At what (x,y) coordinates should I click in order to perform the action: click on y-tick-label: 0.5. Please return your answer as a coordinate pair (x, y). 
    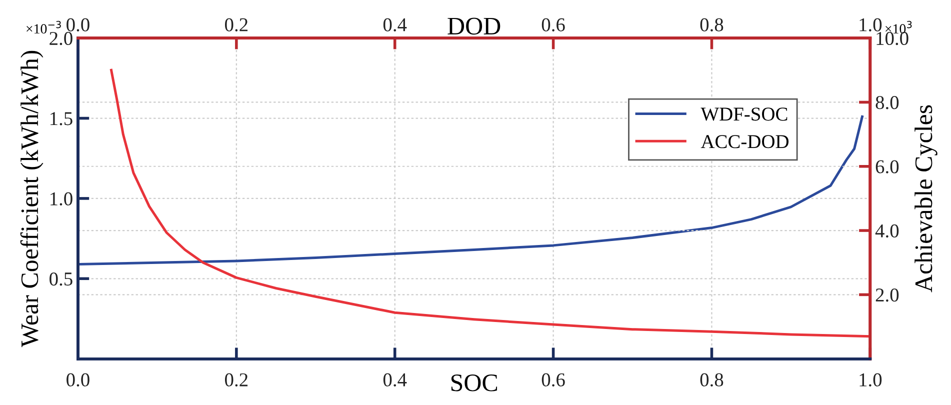
    Looking at the image, I should click on (61, 279).